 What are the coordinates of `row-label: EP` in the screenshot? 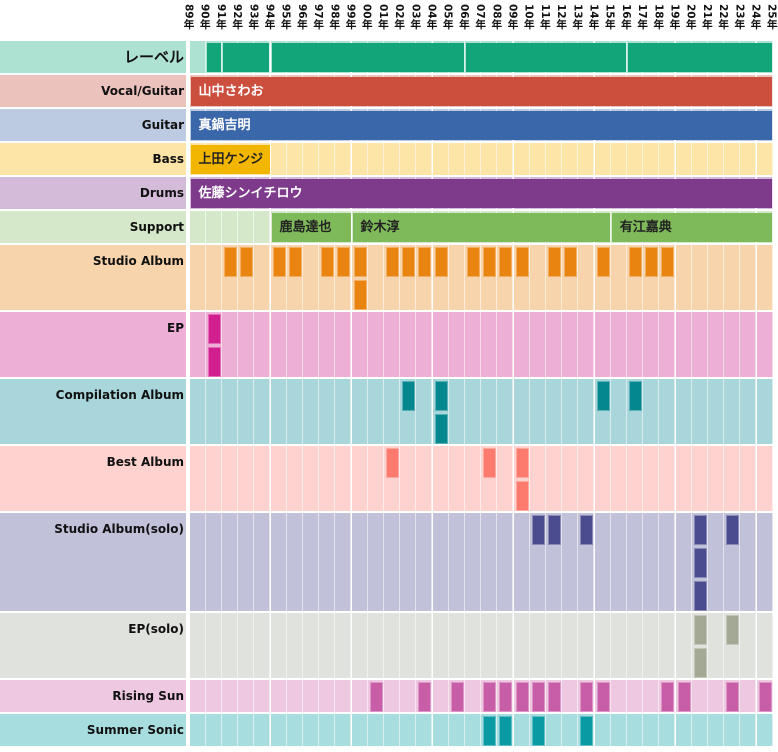 It's located at (93, 344).